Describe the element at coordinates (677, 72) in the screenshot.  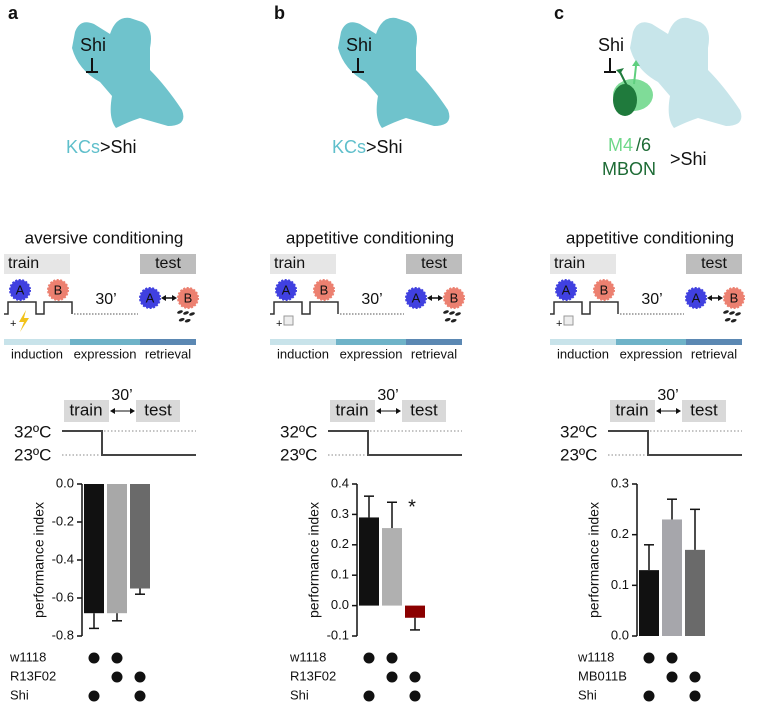
I see `brain-diagram` at that location.